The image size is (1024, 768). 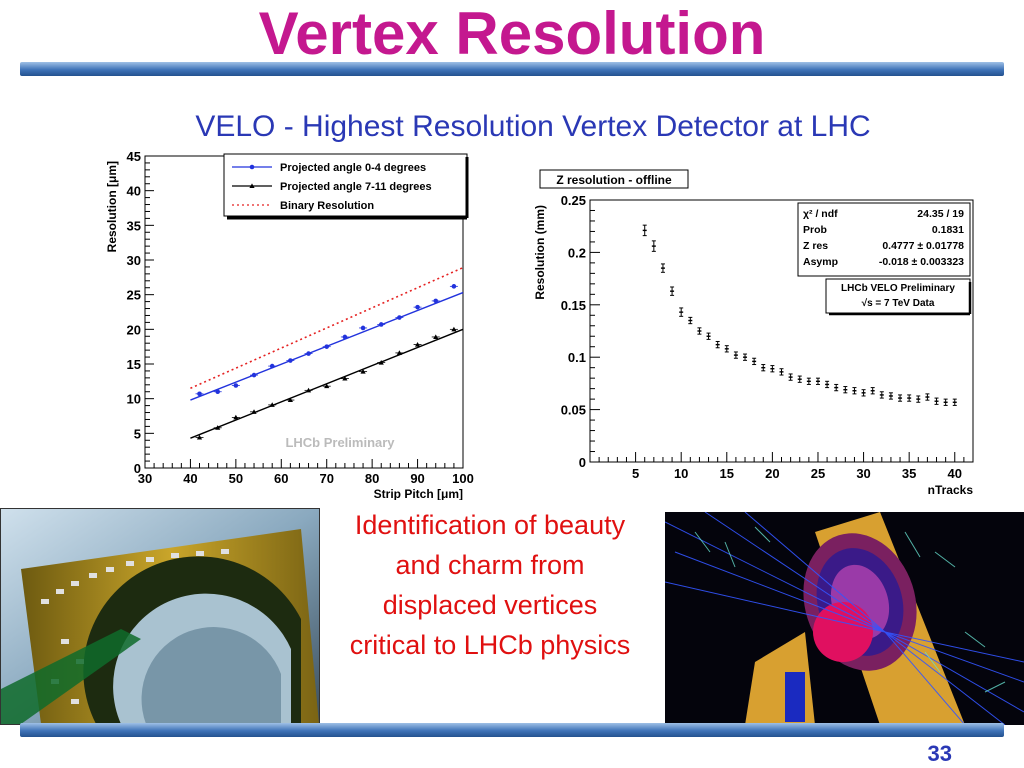 What do you see at coordinates (353, 168) in the screenshot?
I see `legend-label: Projected angle 0-4 degrees` at bounding box center [353, 168].